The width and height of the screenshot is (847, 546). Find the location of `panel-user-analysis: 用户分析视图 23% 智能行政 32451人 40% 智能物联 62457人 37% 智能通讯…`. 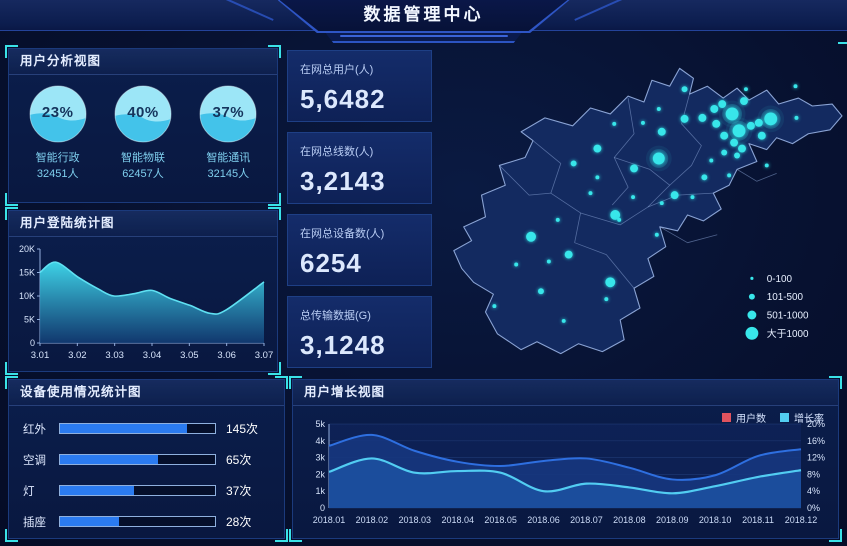

panel-user-analysis: 用户分析视图 23% 智能行政 32451人 40% 智能物联 62457人 37% 智能通讯… is located at coordinates (143, 125).